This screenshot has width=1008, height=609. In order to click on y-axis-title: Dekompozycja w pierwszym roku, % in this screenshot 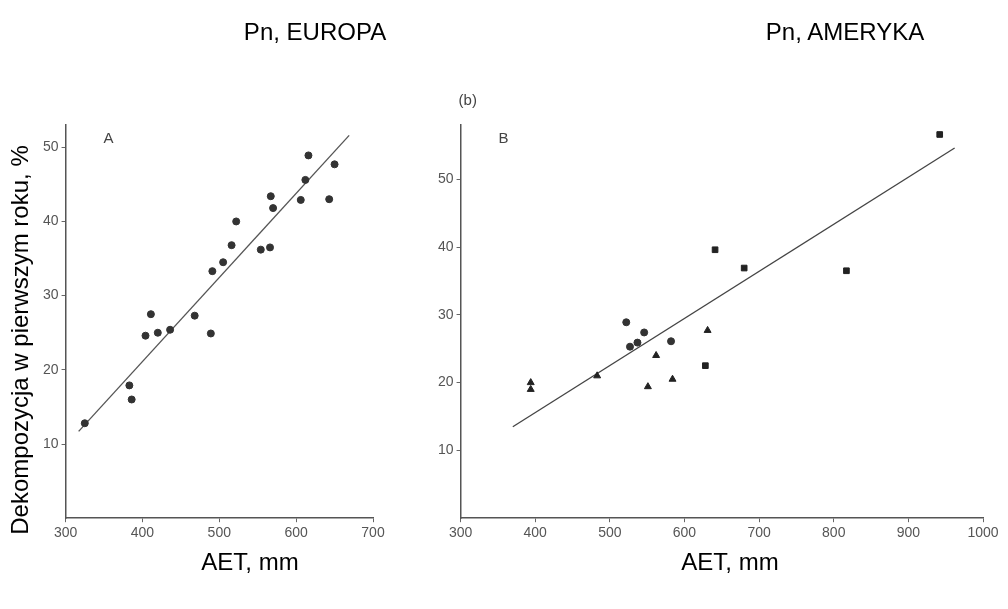, I will do `click(20, 340)`.